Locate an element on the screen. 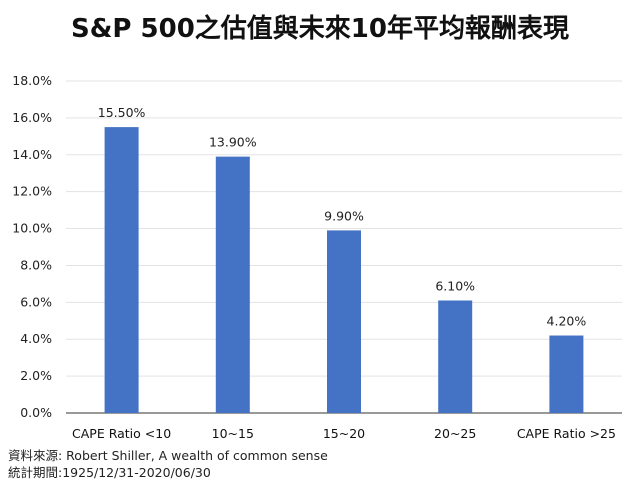  x-tick-label: 15~20 is located at coordinates (344, 433).